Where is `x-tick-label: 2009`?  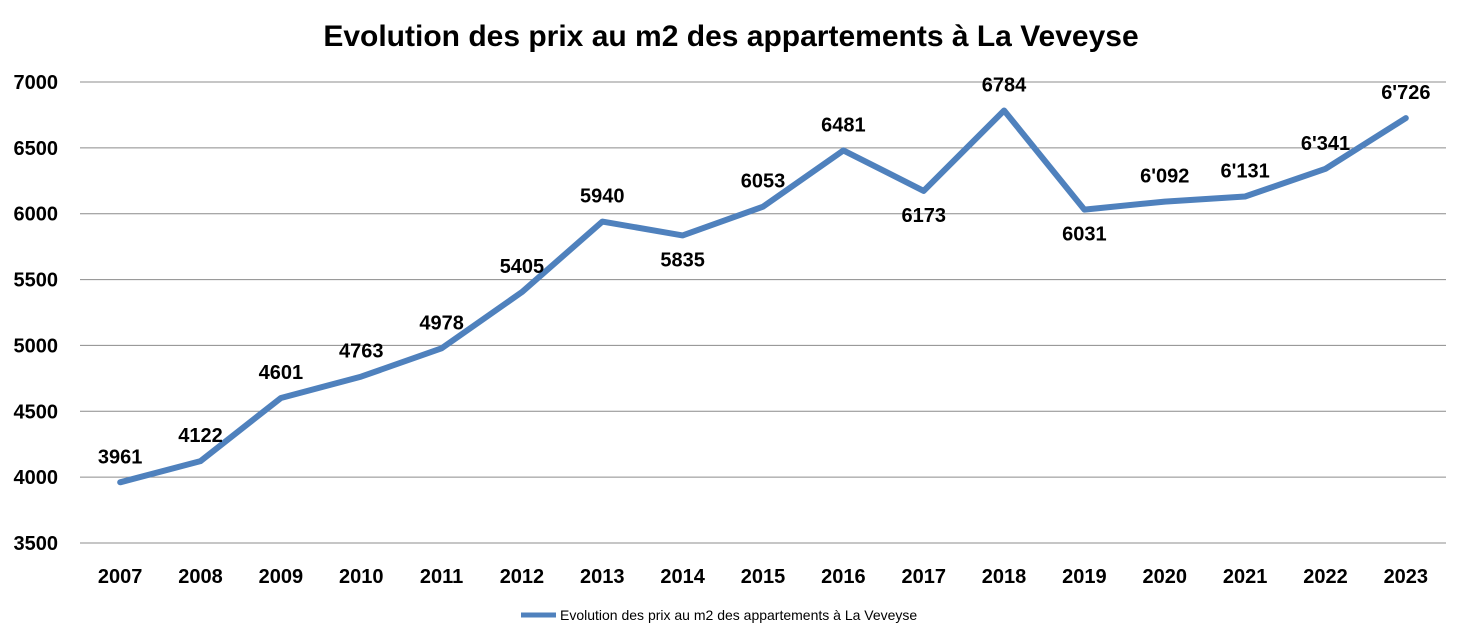
x-tick-label: 2009 is located at coordinates (281, 577).